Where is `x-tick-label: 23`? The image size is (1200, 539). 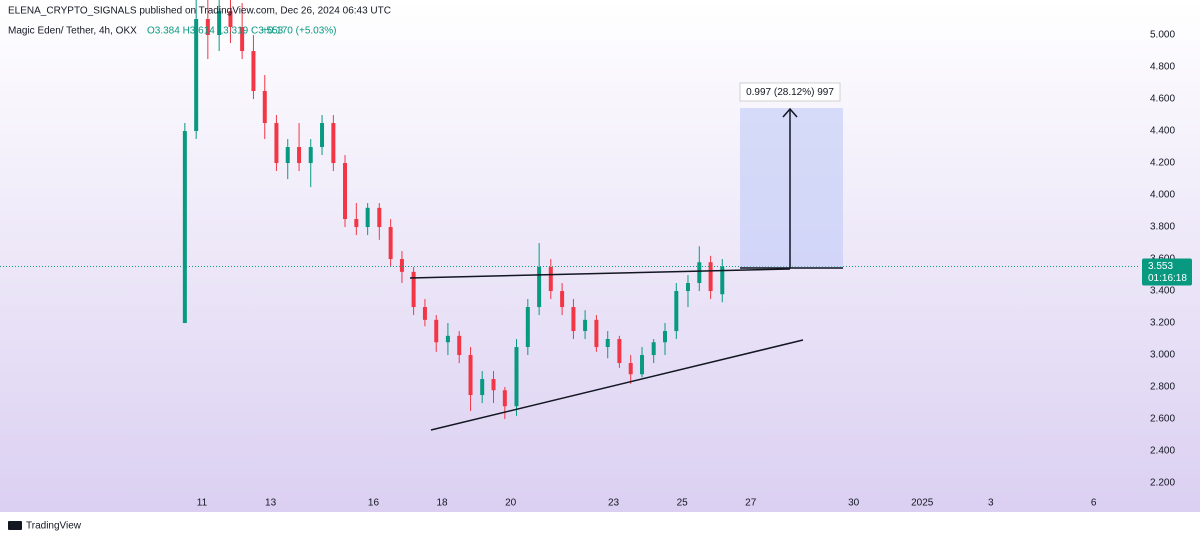 x-tick-label: 23 is located at coordinates (614, 503).